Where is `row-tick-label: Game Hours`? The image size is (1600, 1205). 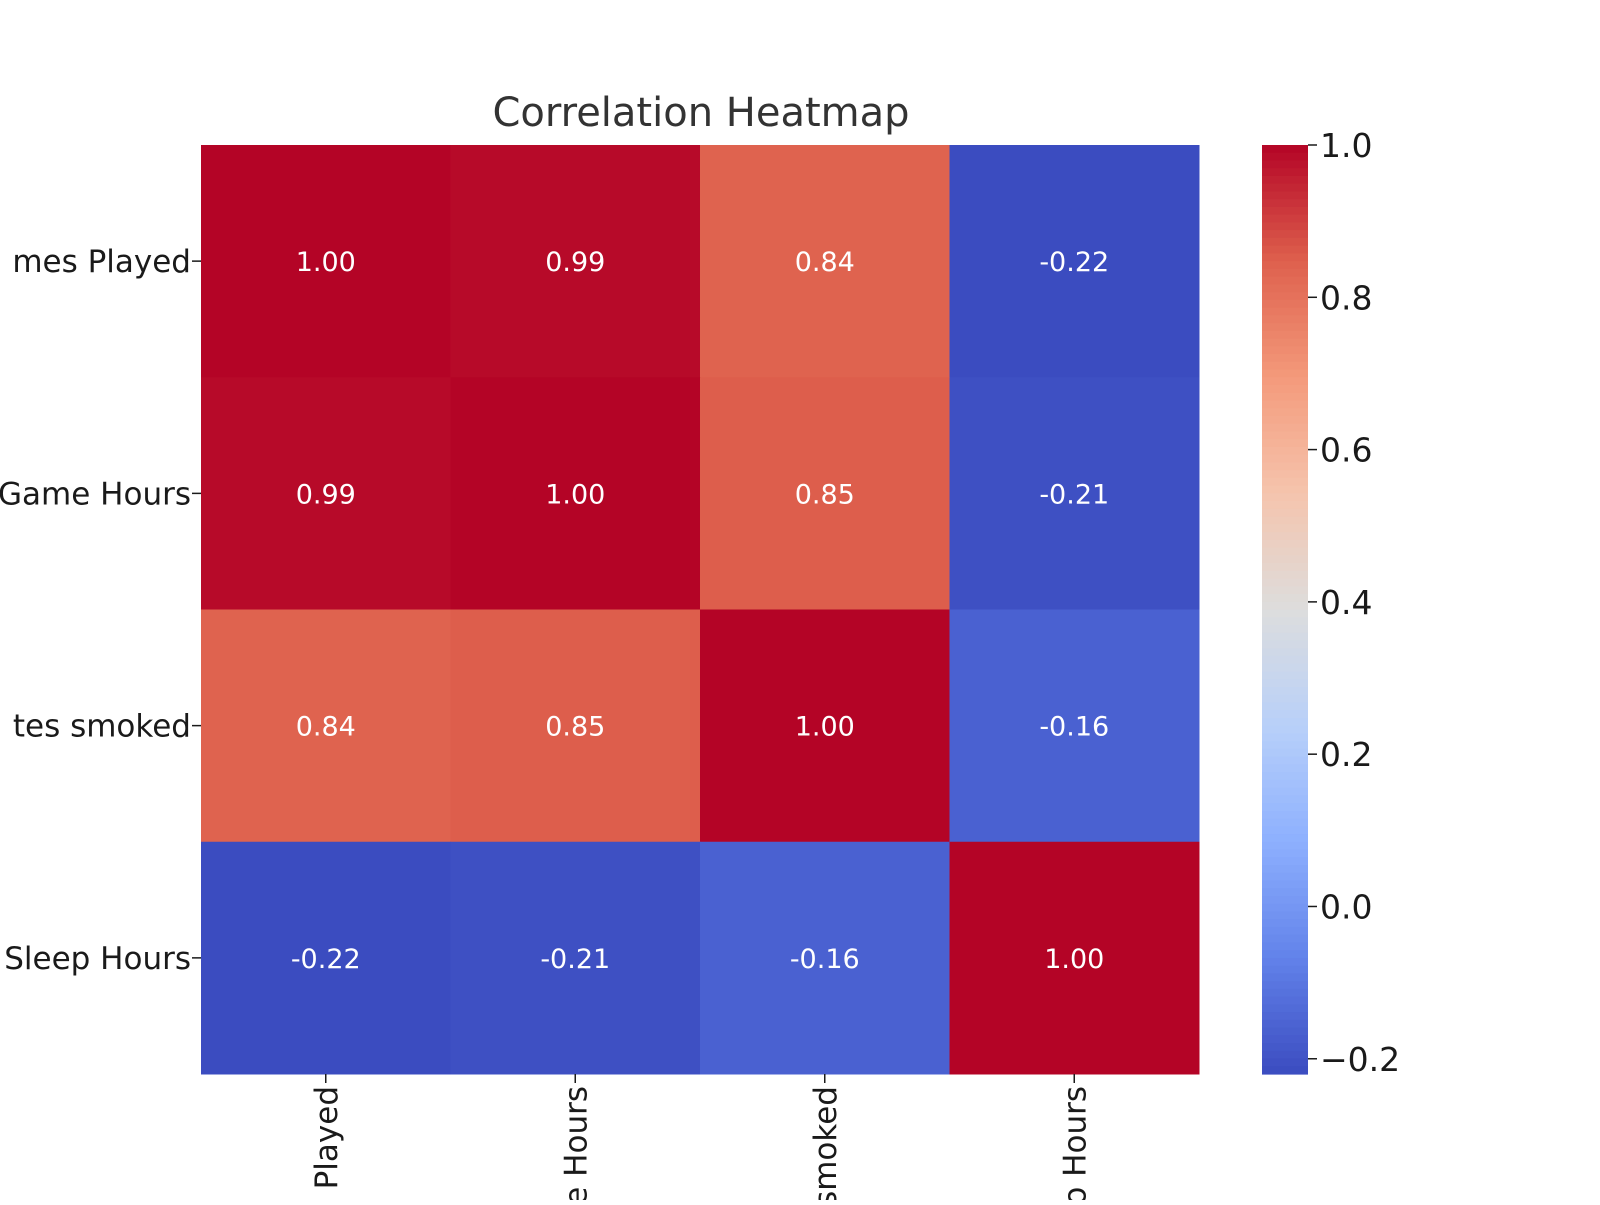 row-tick-label: Game Hours is located at coordinates (95, 494).